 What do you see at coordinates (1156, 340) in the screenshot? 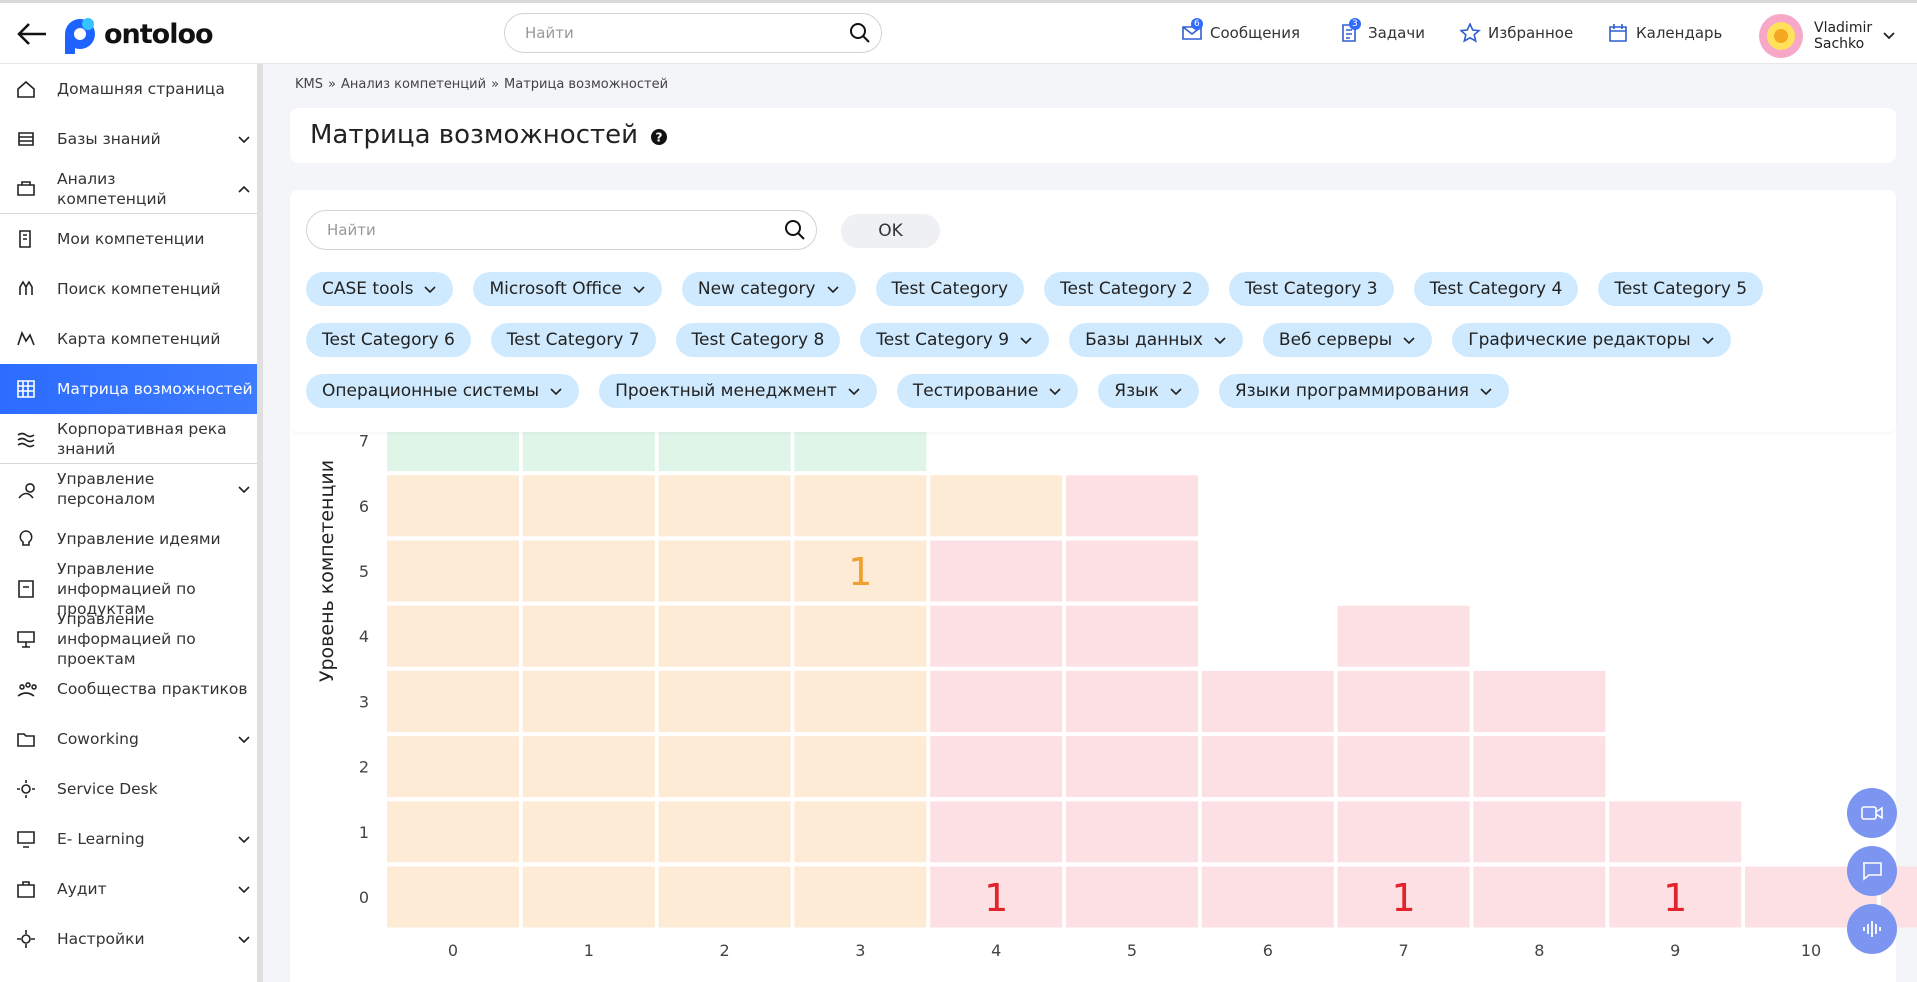
I see `filter-chip: Базы данных` at bounding box center [1156, 340].